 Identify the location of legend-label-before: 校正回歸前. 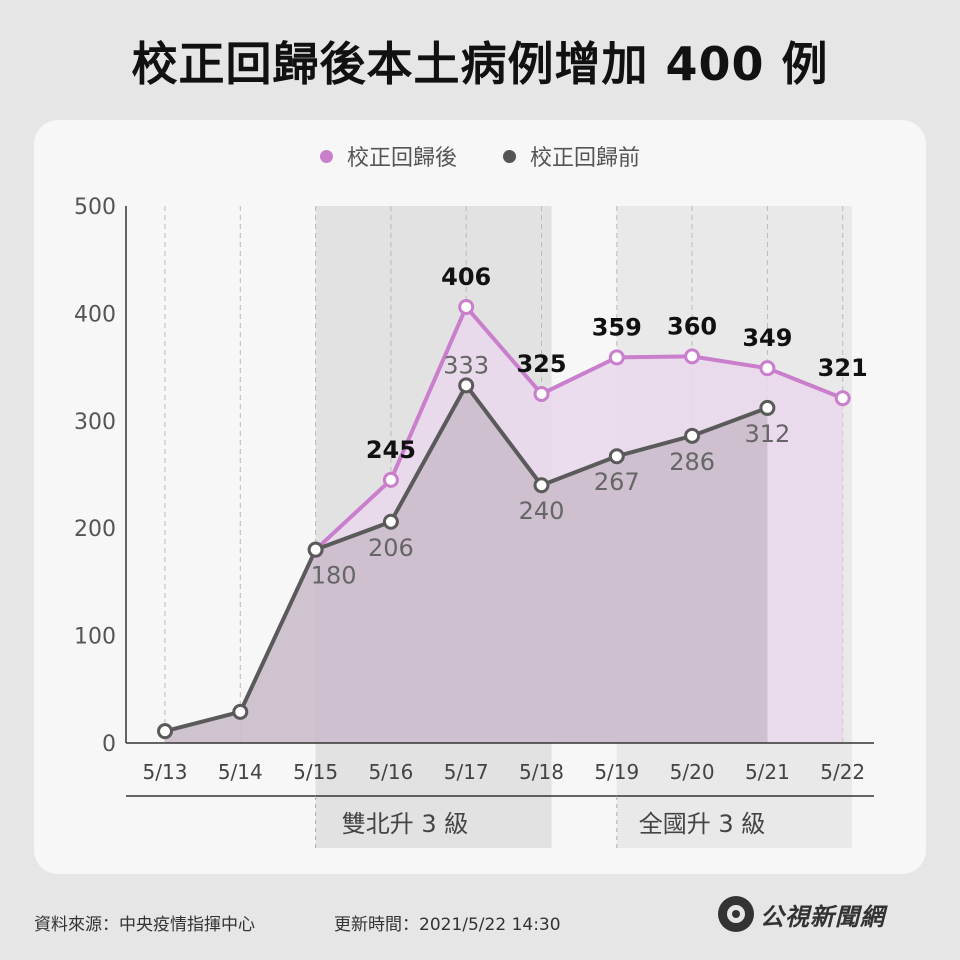
(585, 158).